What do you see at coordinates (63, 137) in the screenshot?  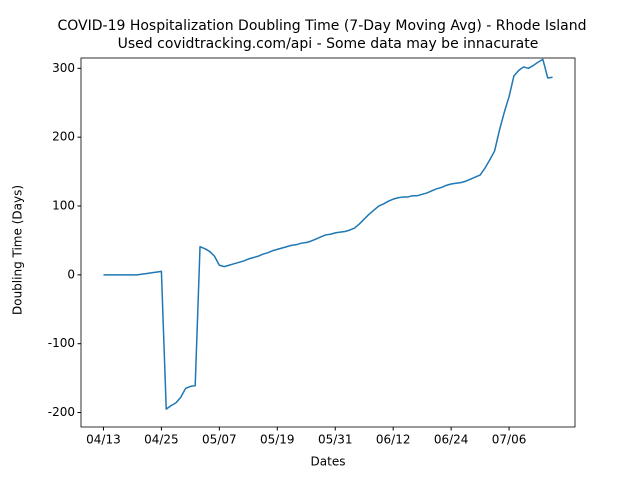 I see `y-tick-label: 200` at bounding box center [63, 137].